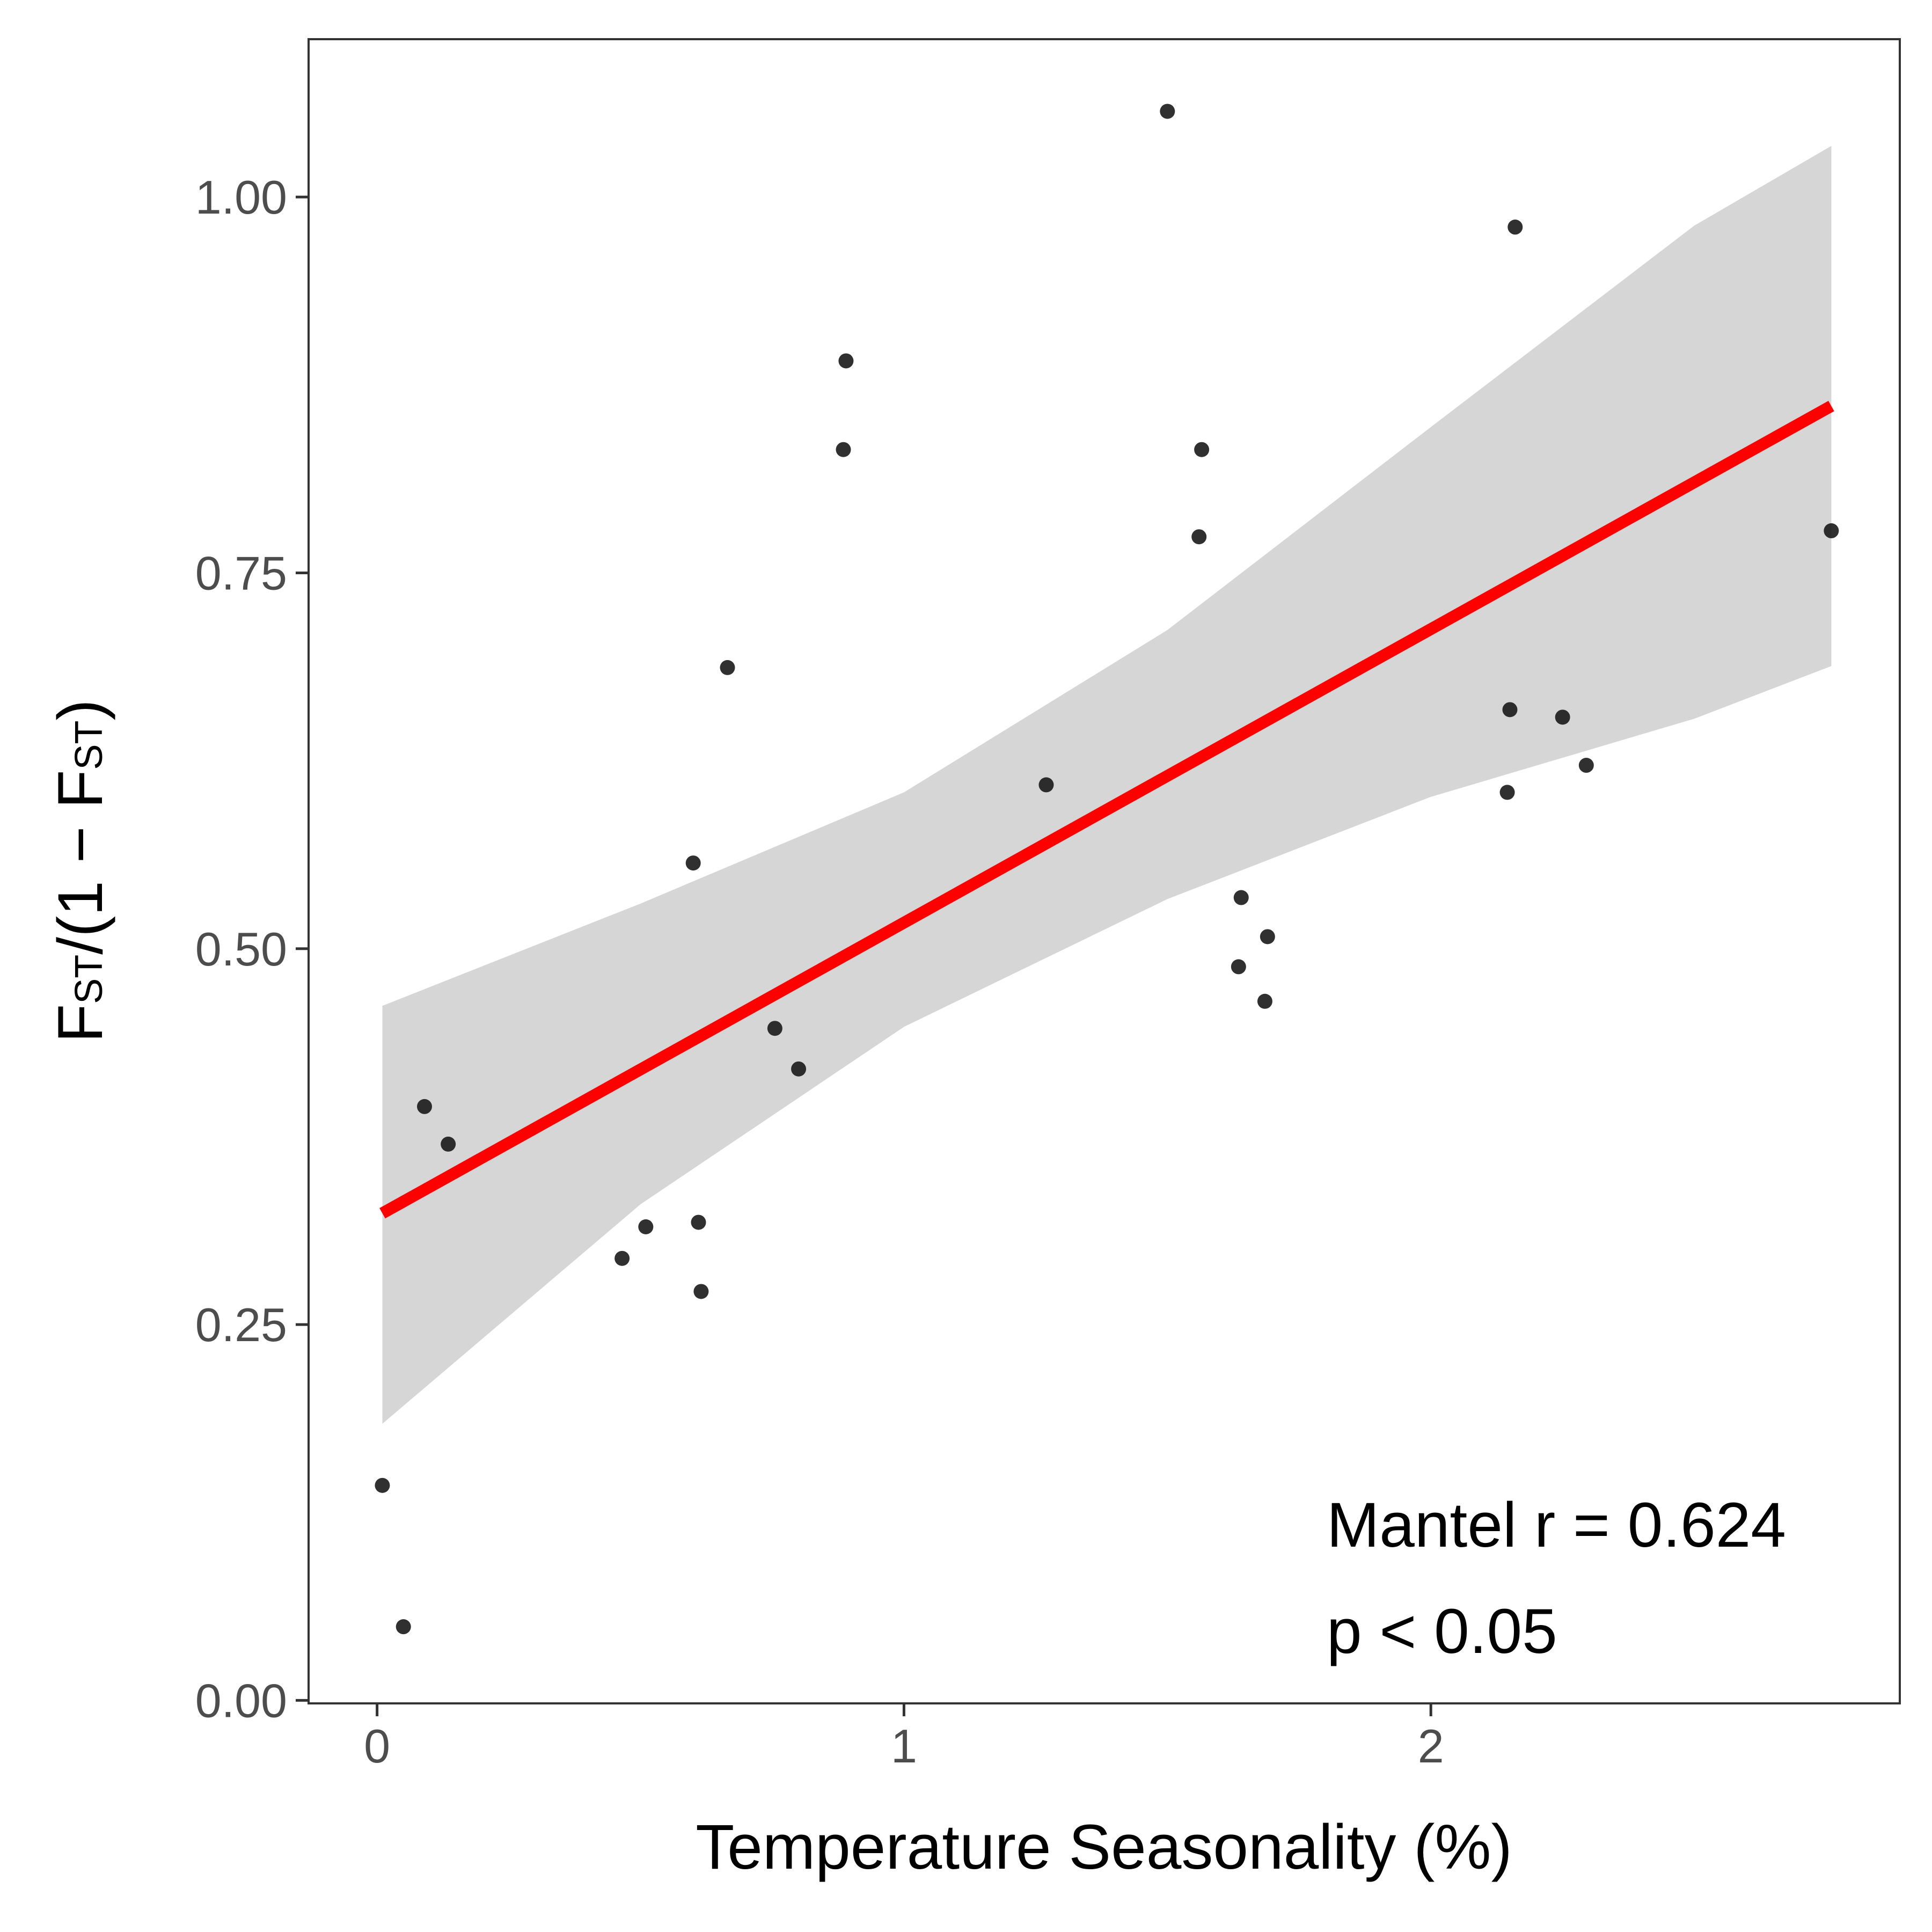 Image resolution: width=1932 pixels, height=1932 pixels. I want to click on y-tick-label: 0.25, so click(241, 1324).